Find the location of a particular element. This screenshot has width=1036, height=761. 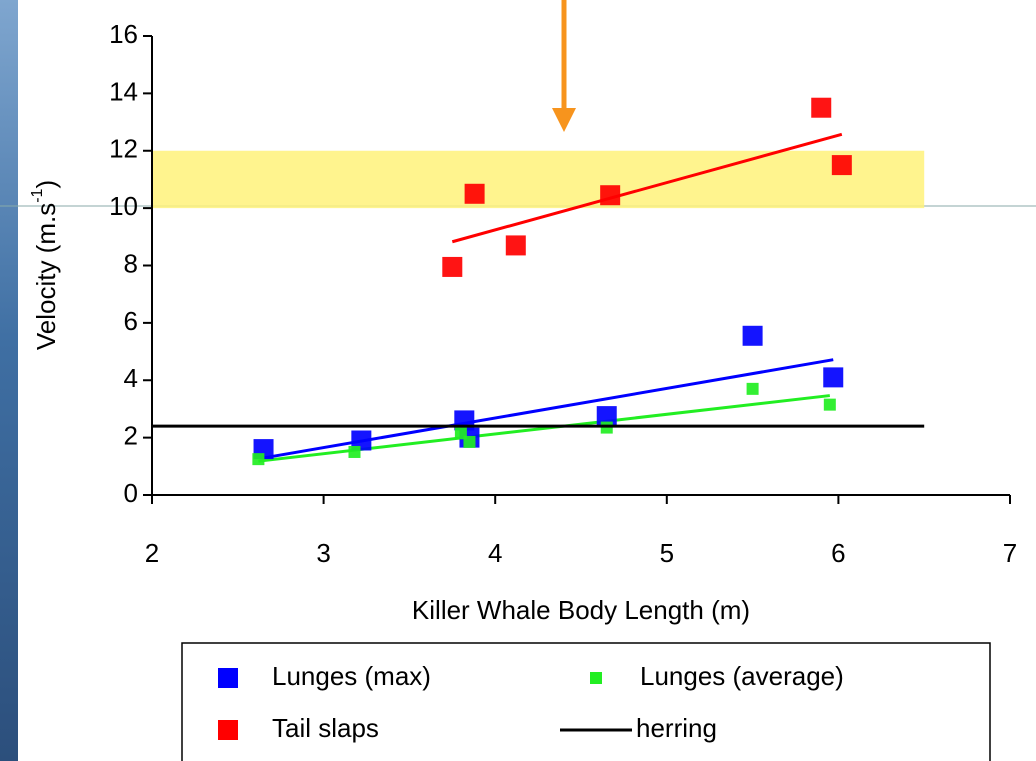

highlight-band is located at coordinates (538, 179).